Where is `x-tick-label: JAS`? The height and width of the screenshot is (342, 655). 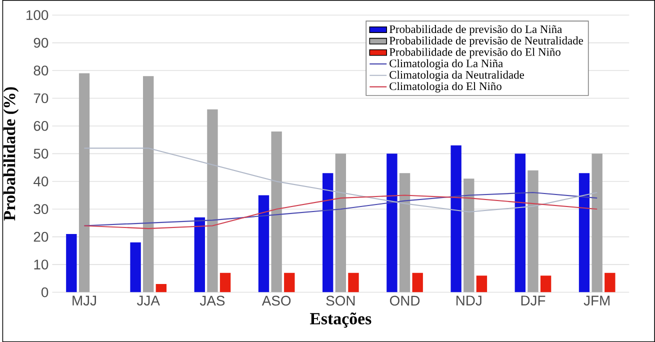 x-tick-label: JAS is located at coordinates (212, 301).